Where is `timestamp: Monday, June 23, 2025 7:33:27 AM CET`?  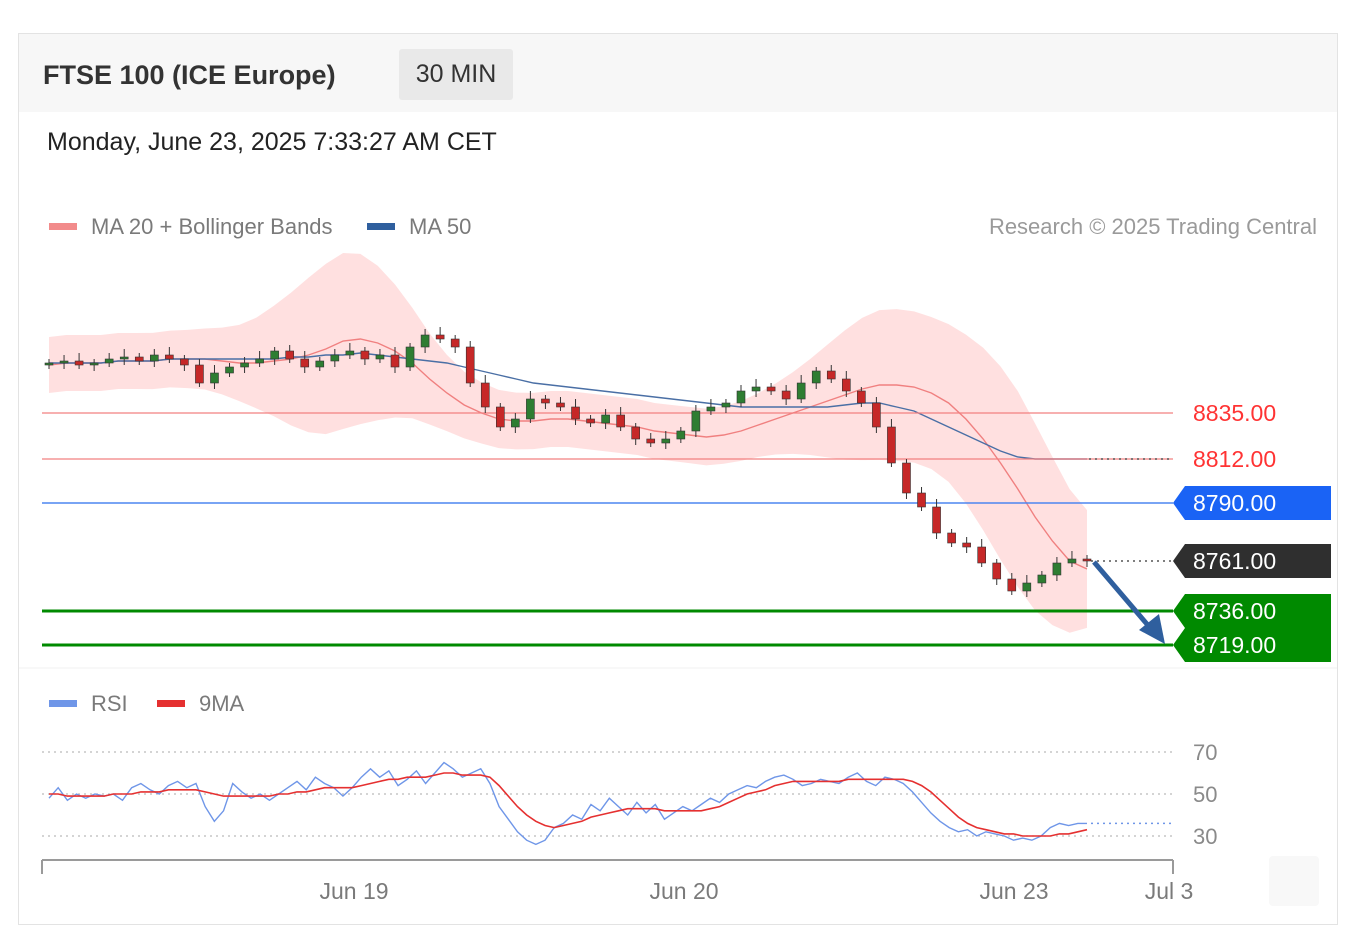
timestamp: Monday, June 23, 2025 7:33:27 AM CET is located at coordinates (272, 142).